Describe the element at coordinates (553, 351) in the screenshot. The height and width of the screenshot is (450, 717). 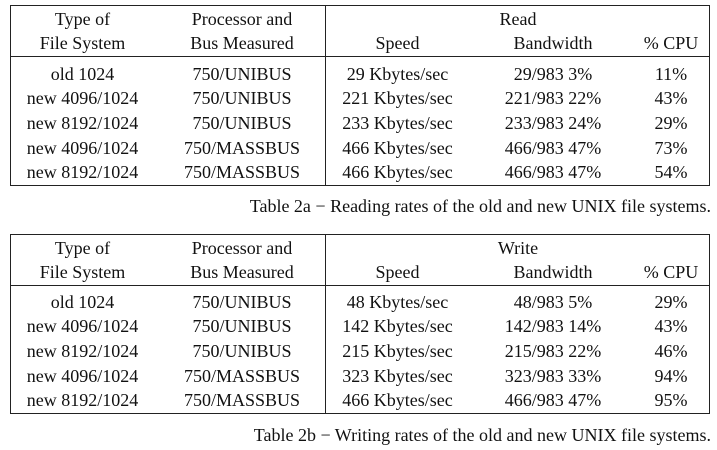
I see `cell-bandwidth: 215/983 22%` at that location.